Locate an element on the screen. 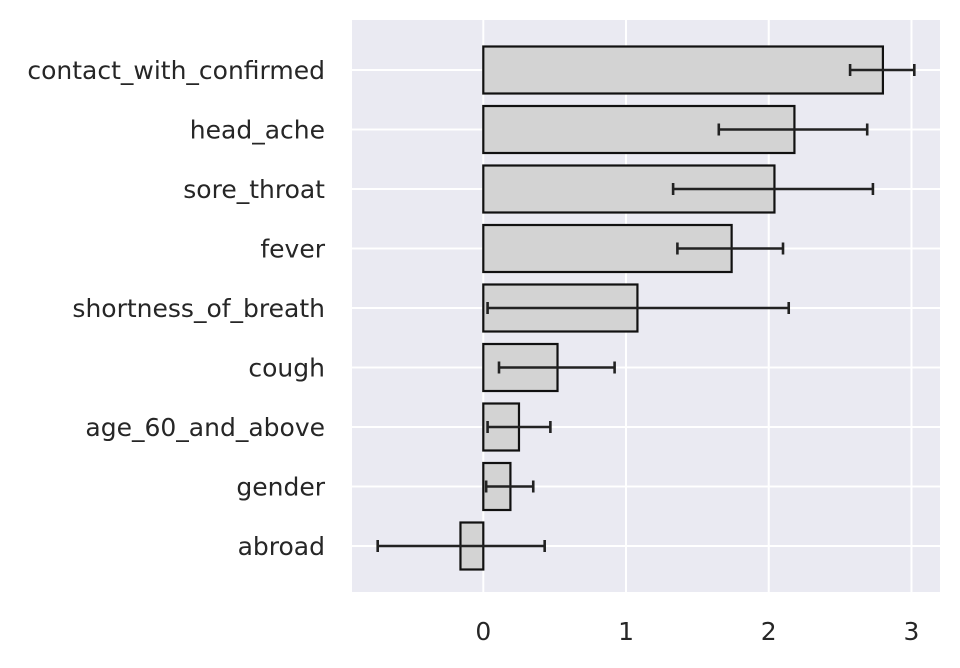  x-tick-label: 0 is located at coordinates (483, 631).